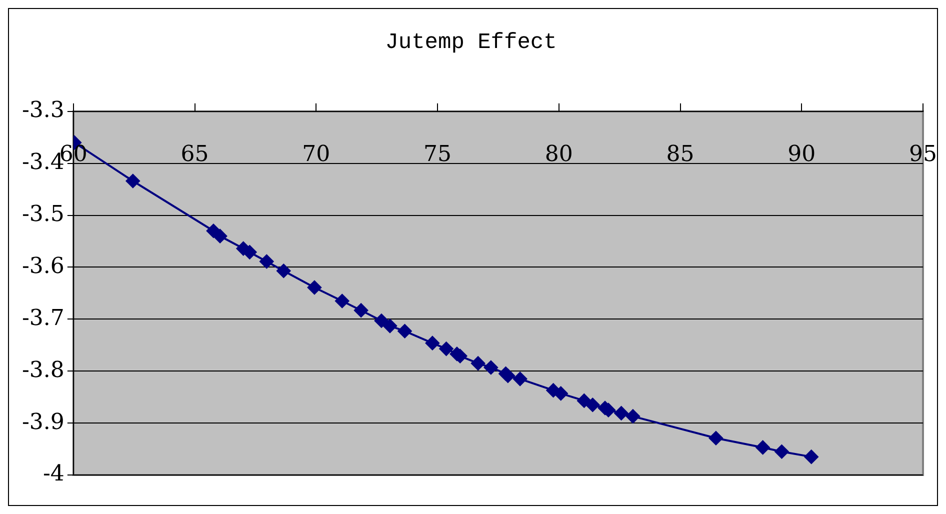 The width and height of the screenshot is (946, 514). Describe the element at coordinates (471, 43) in the screenshot. I see `chart-title: Jutemp Effect` at that location.